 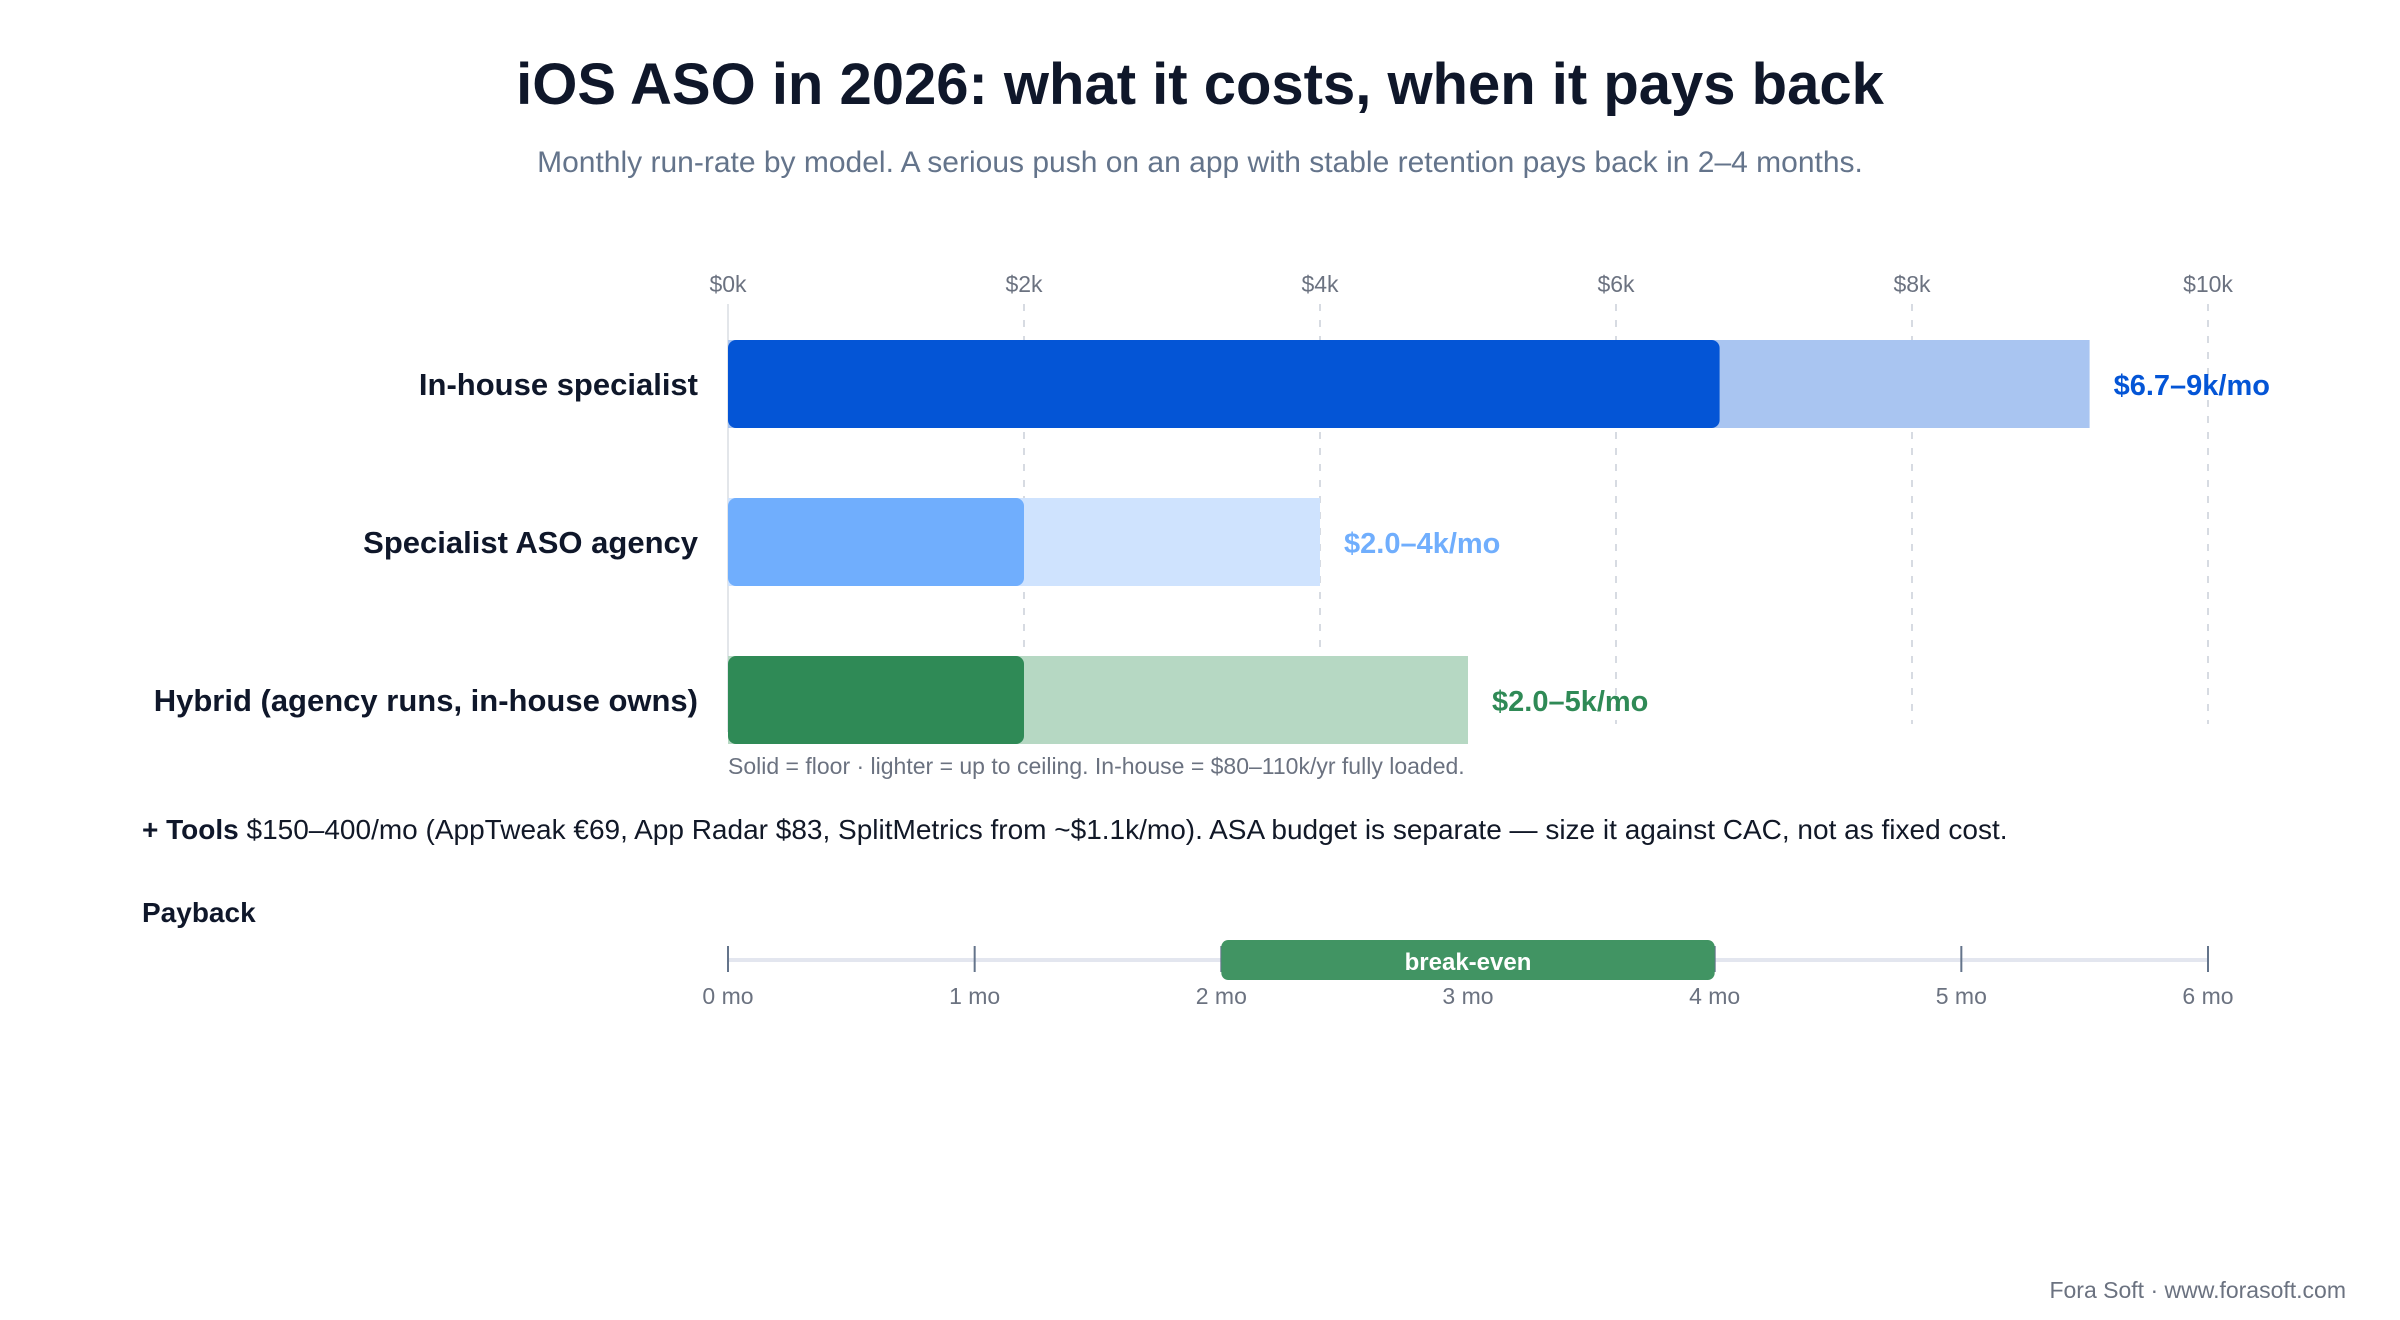 What do you see at coordinates (727, 996) in the screenshot?
I see `payback-tick-label: 0 mo` at bounding box center [727, 996].